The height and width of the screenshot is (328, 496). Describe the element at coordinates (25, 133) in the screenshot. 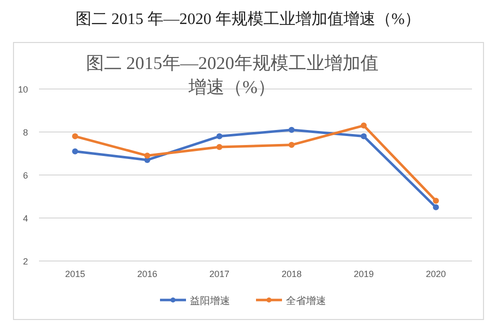

I see `y-tick-label: 8` at that location.